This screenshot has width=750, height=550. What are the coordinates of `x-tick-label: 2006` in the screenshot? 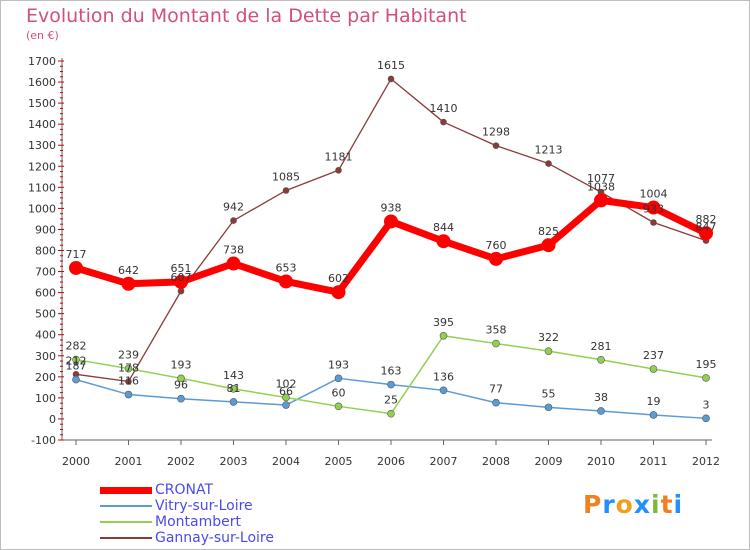 It's located at (391, 461).